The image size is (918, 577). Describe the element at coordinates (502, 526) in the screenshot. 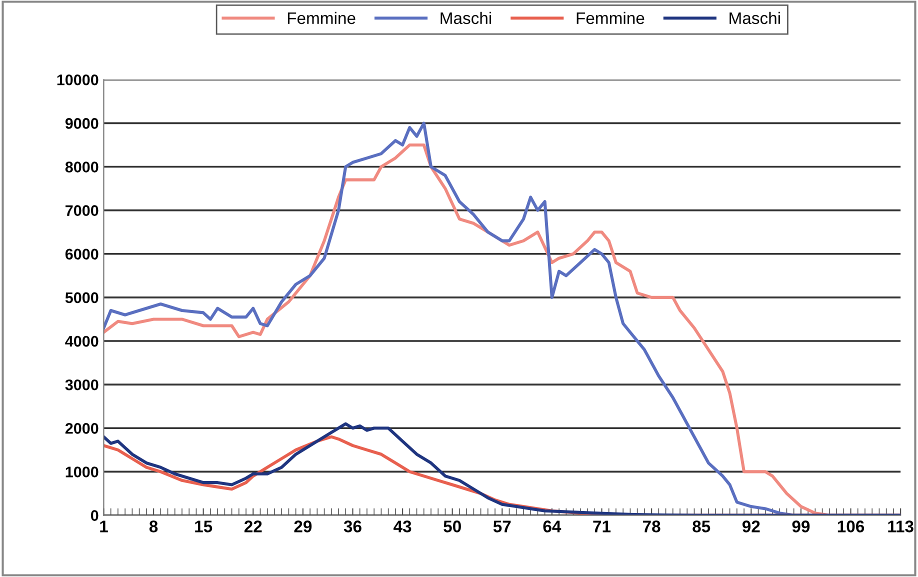

I see `x-tick-label: 57` at that location.